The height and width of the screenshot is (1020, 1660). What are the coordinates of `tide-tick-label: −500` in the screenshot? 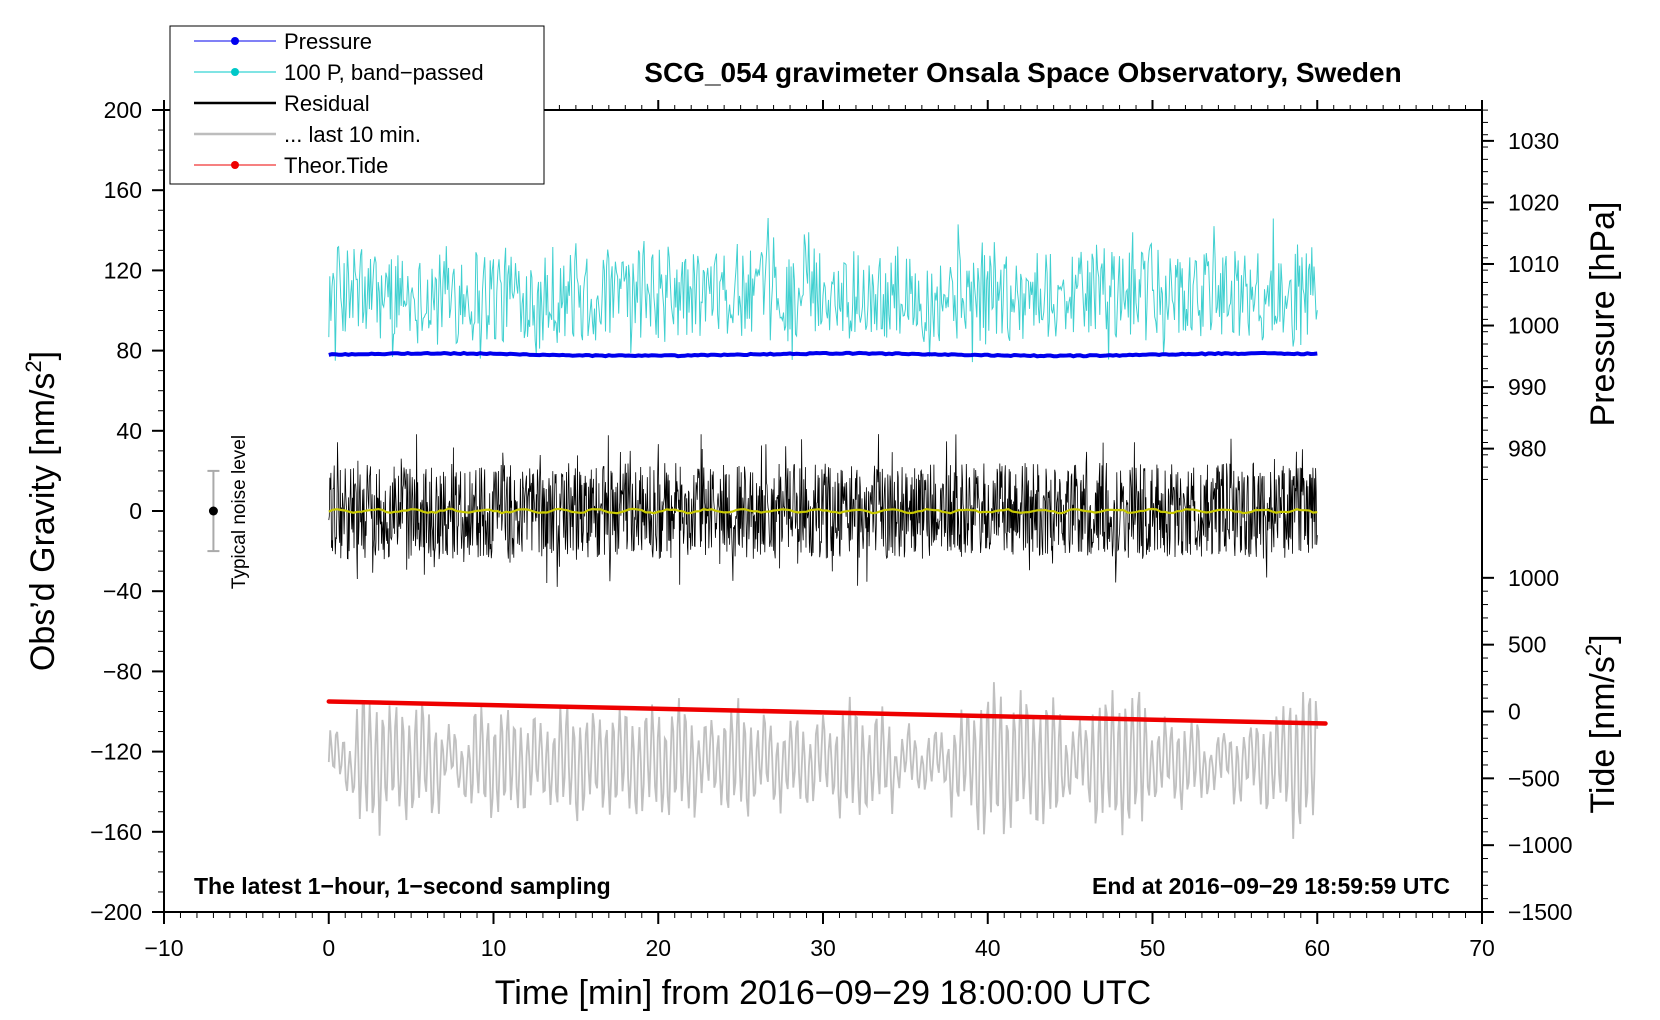 It's located at (1534, 778).